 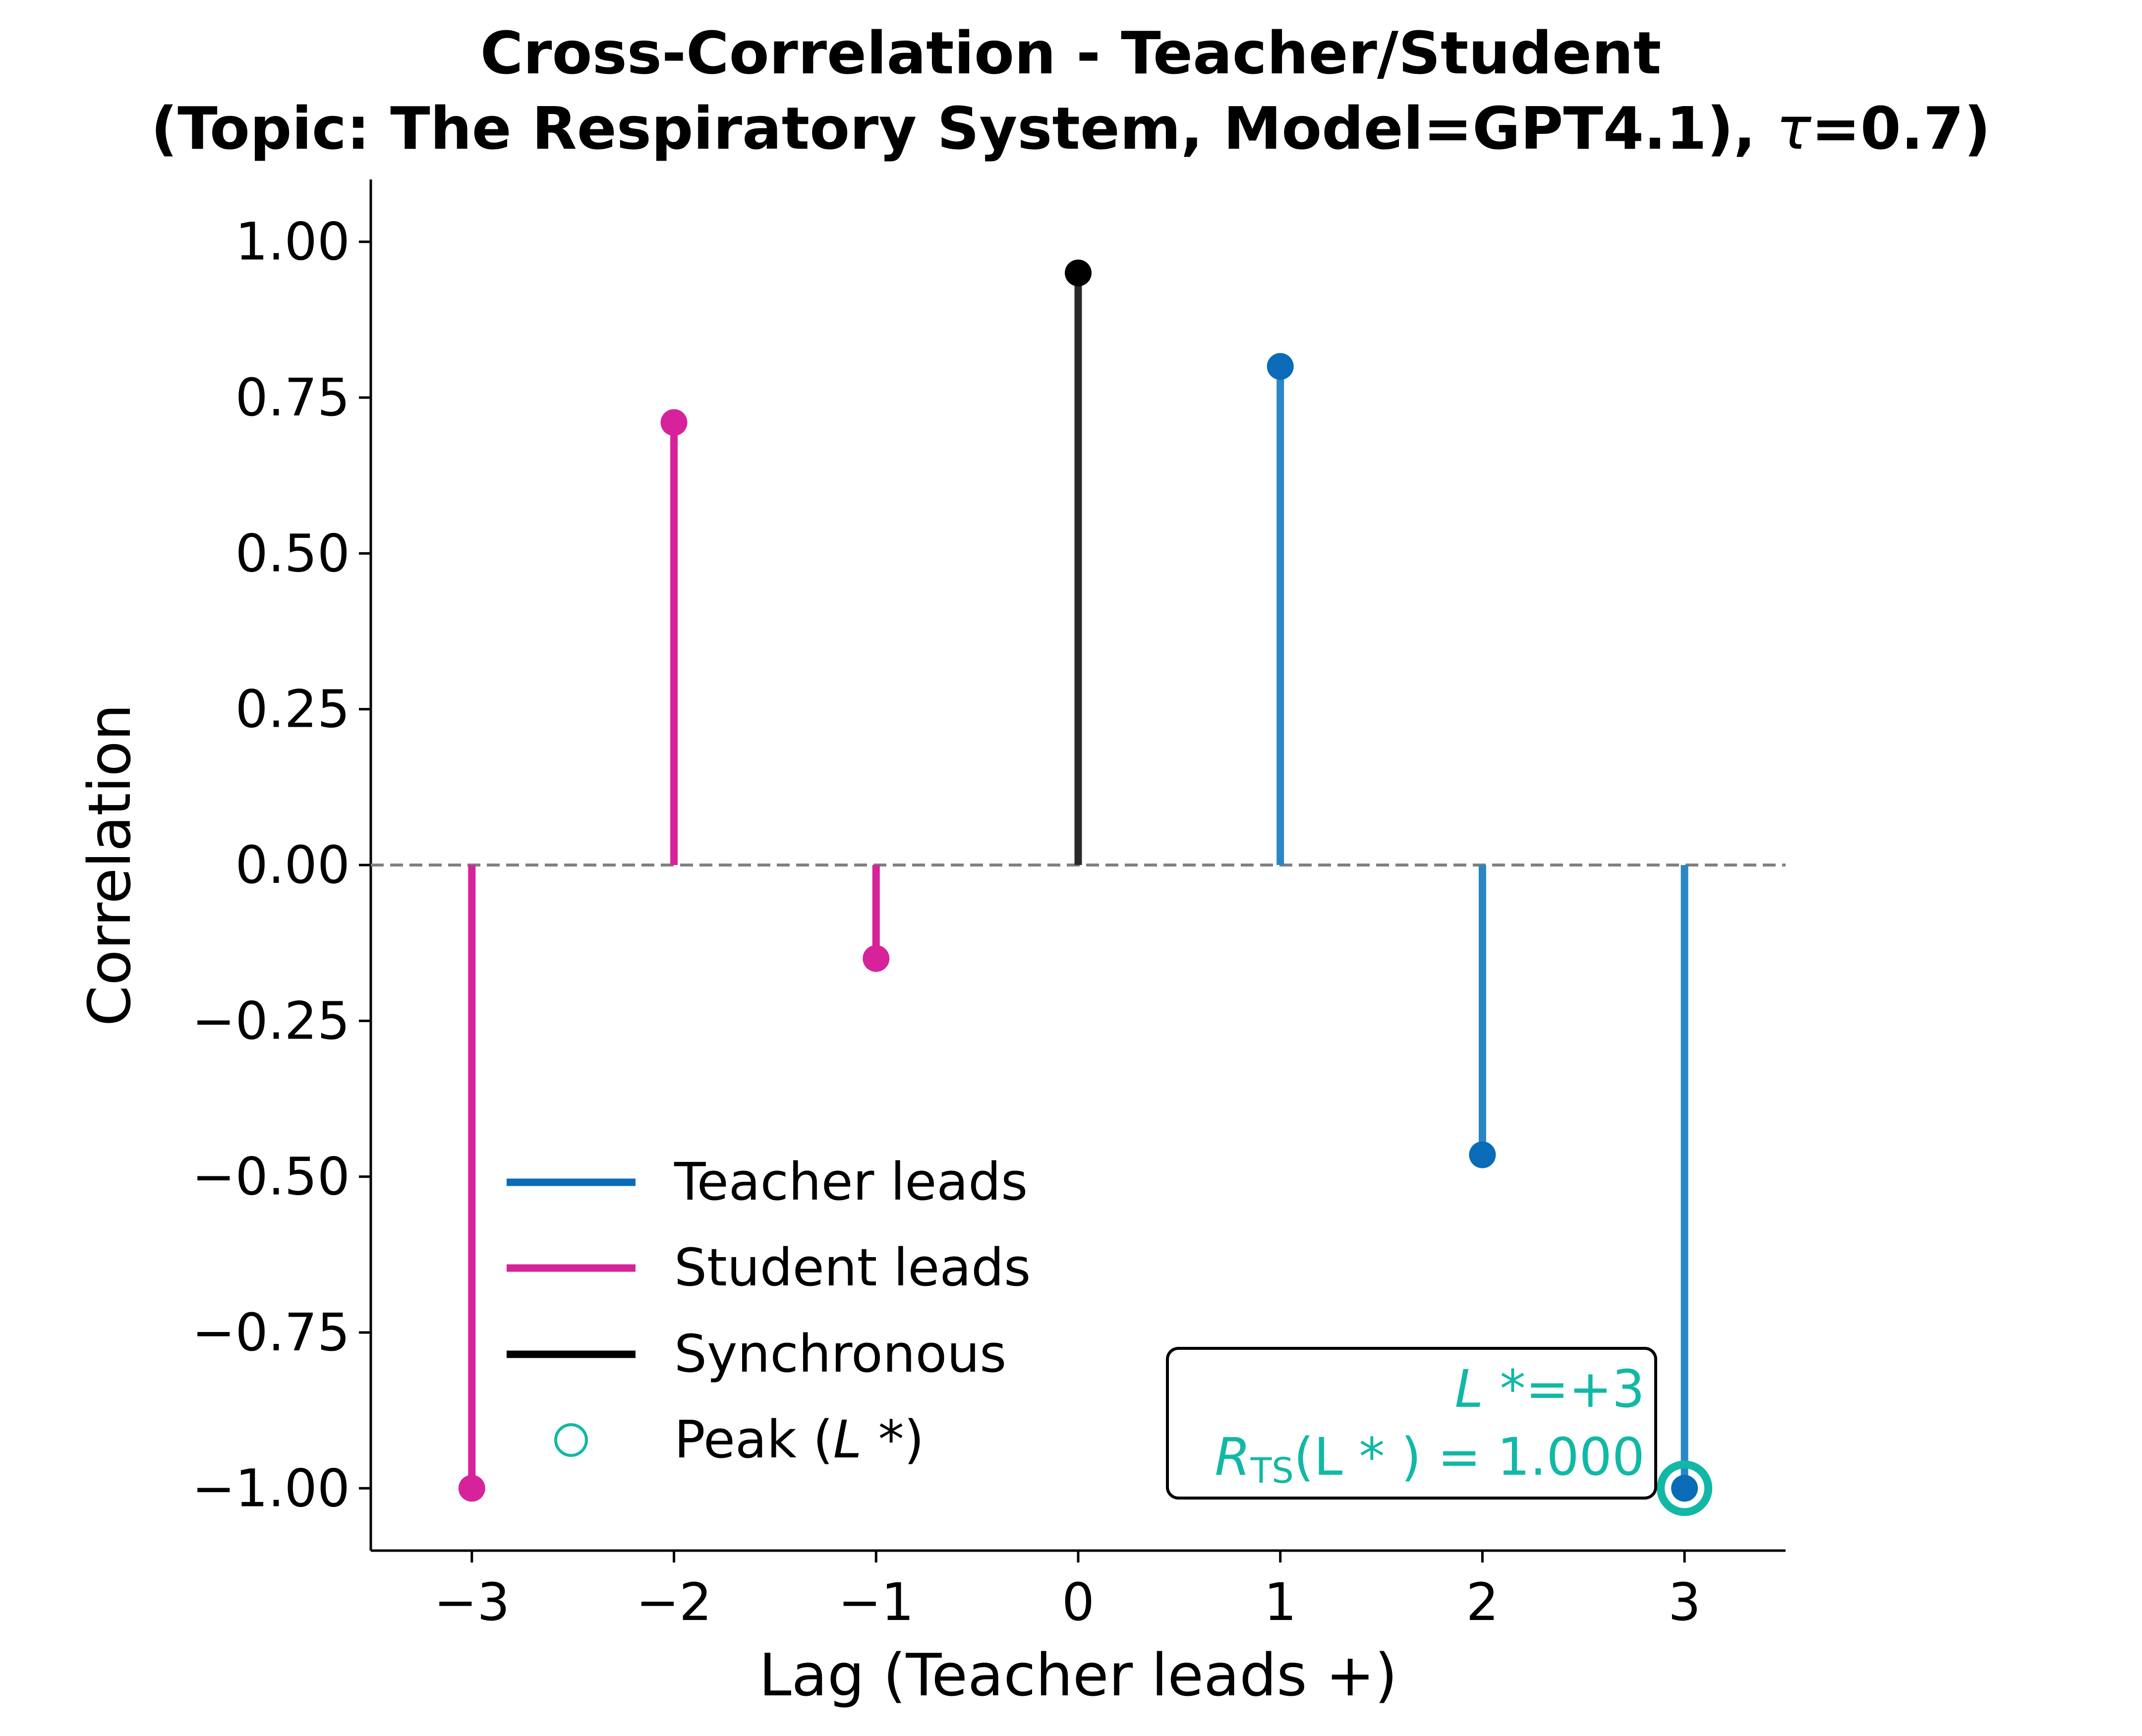 What do you see at coordinates (1232, 1457) in the screenshot?
I see `annotation-r-symbol: R` at bounding box center [1232, 1457].